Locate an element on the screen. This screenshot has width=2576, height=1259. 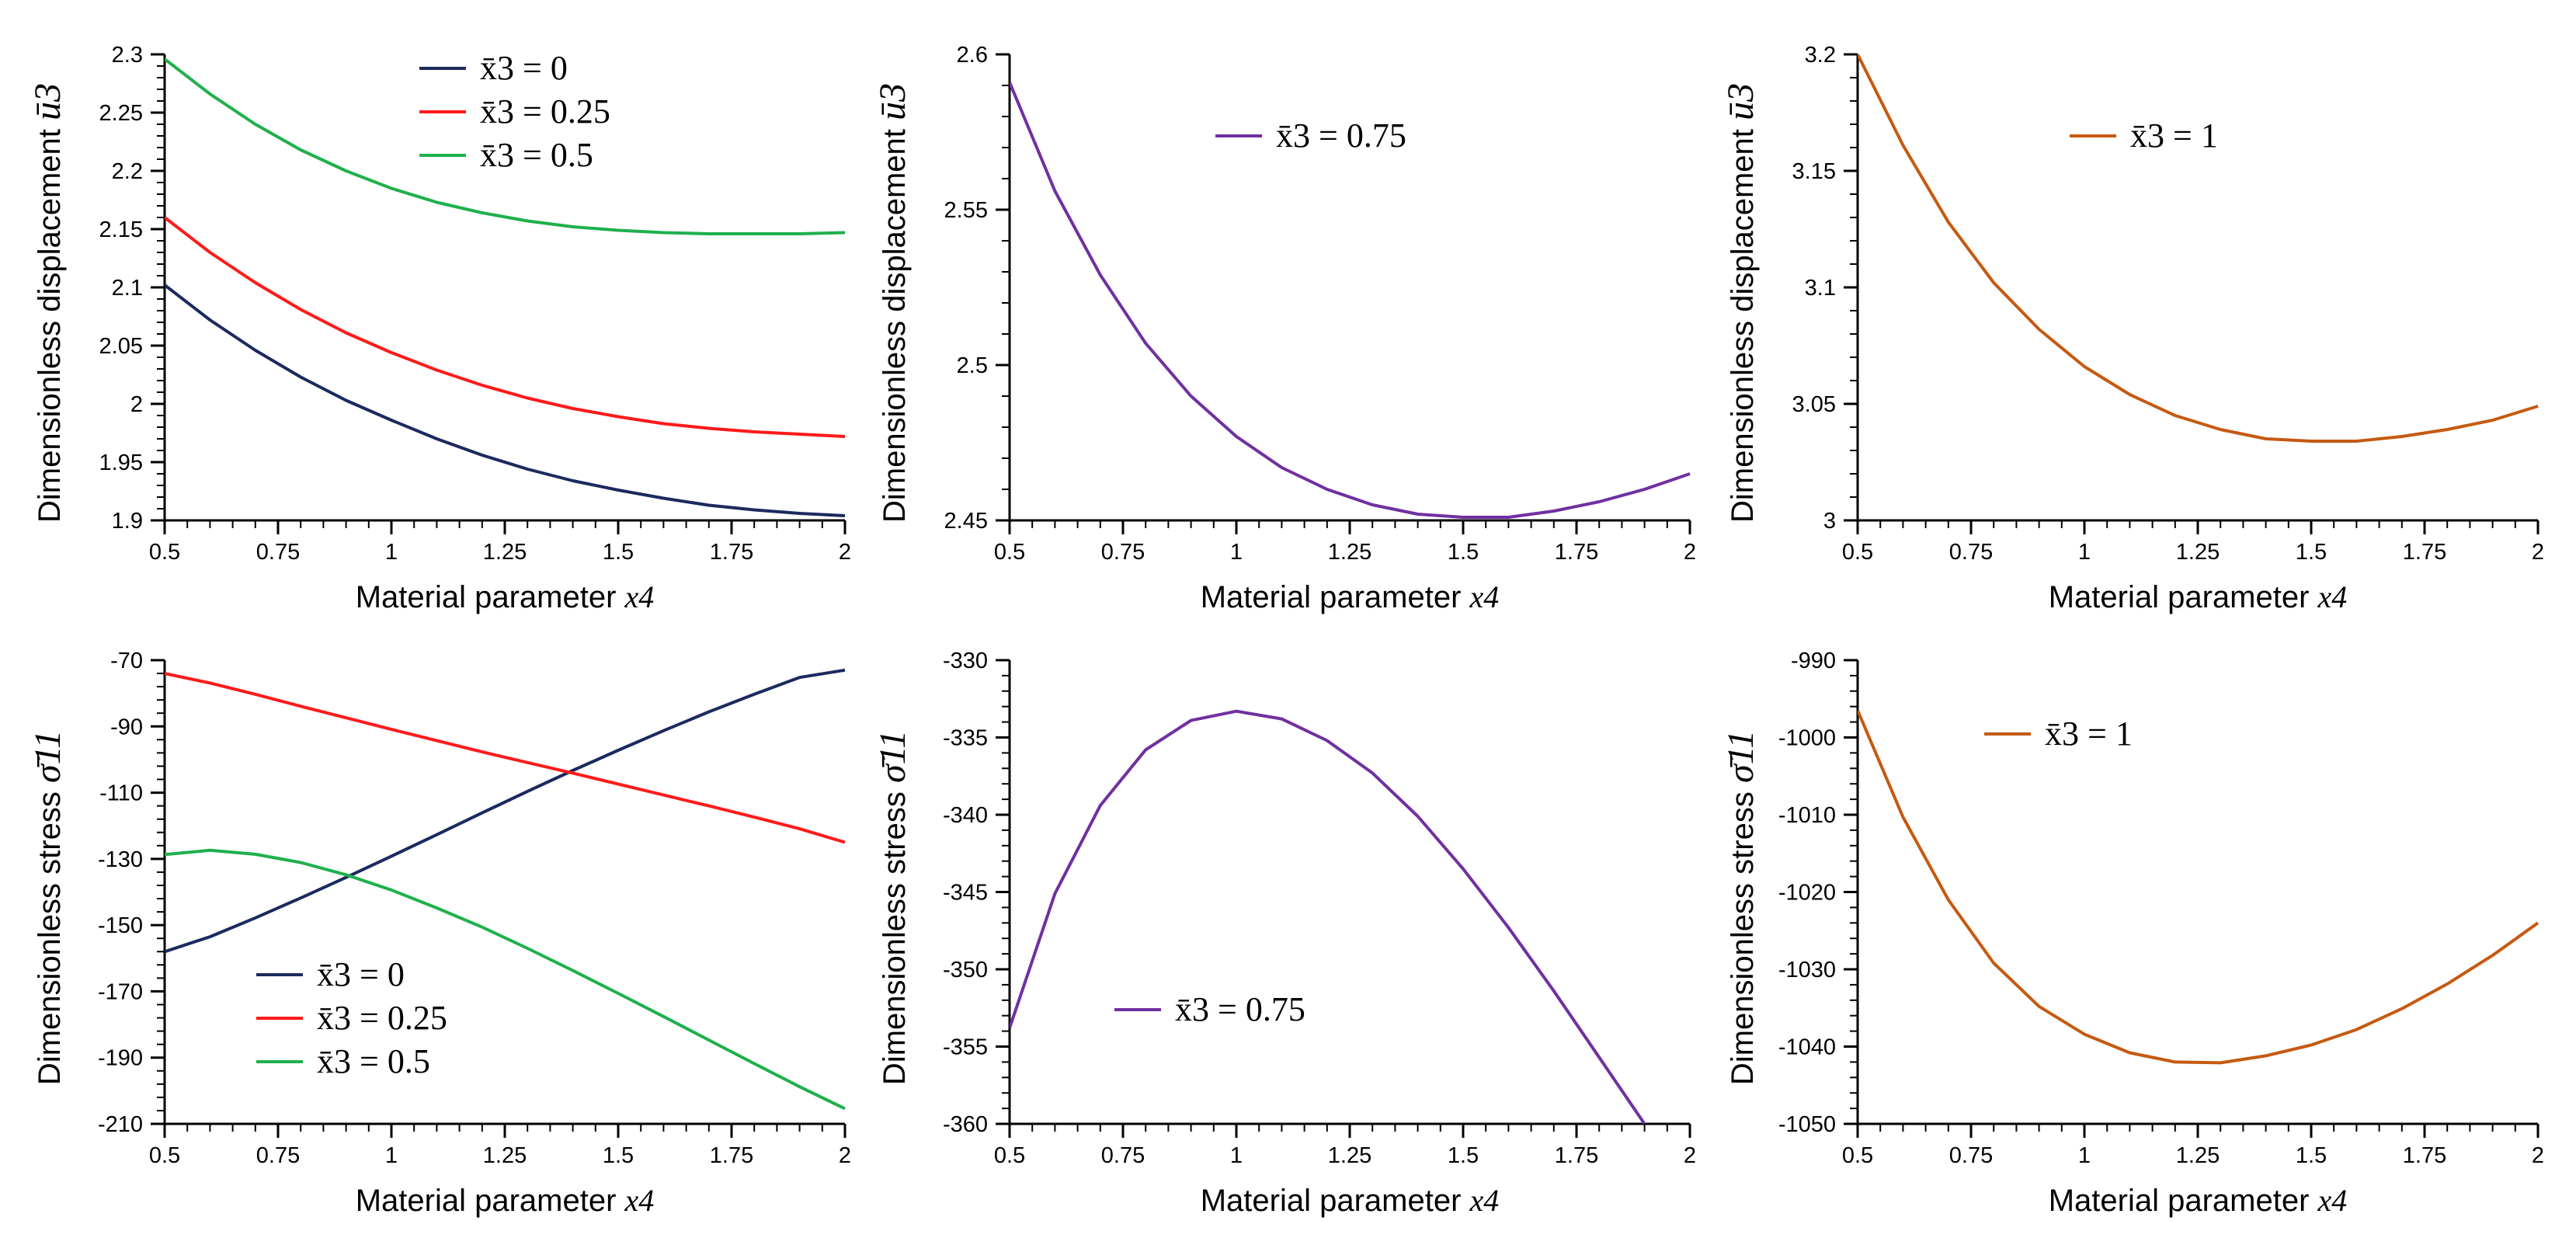
y-tick-label: 1.95 is located at coordinates (121, 462).